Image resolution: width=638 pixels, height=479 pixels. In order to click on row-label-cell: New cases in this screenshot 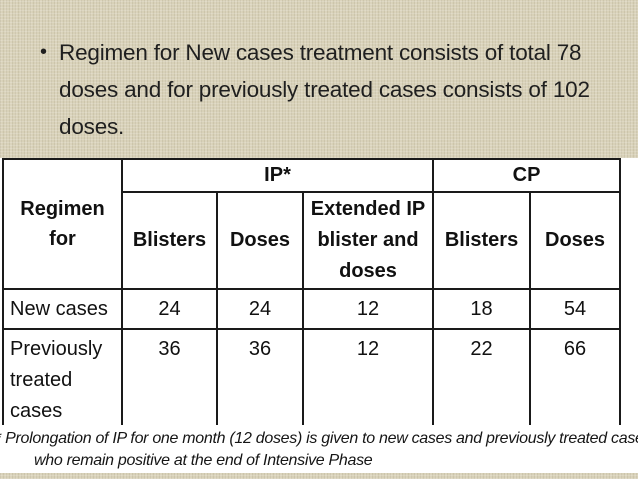, I will do `click(62, 309)`.